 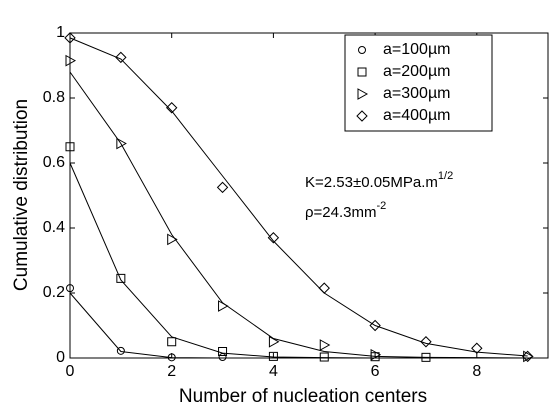 I want to click on y-tick-label: 0, so click(x=60, y=357).